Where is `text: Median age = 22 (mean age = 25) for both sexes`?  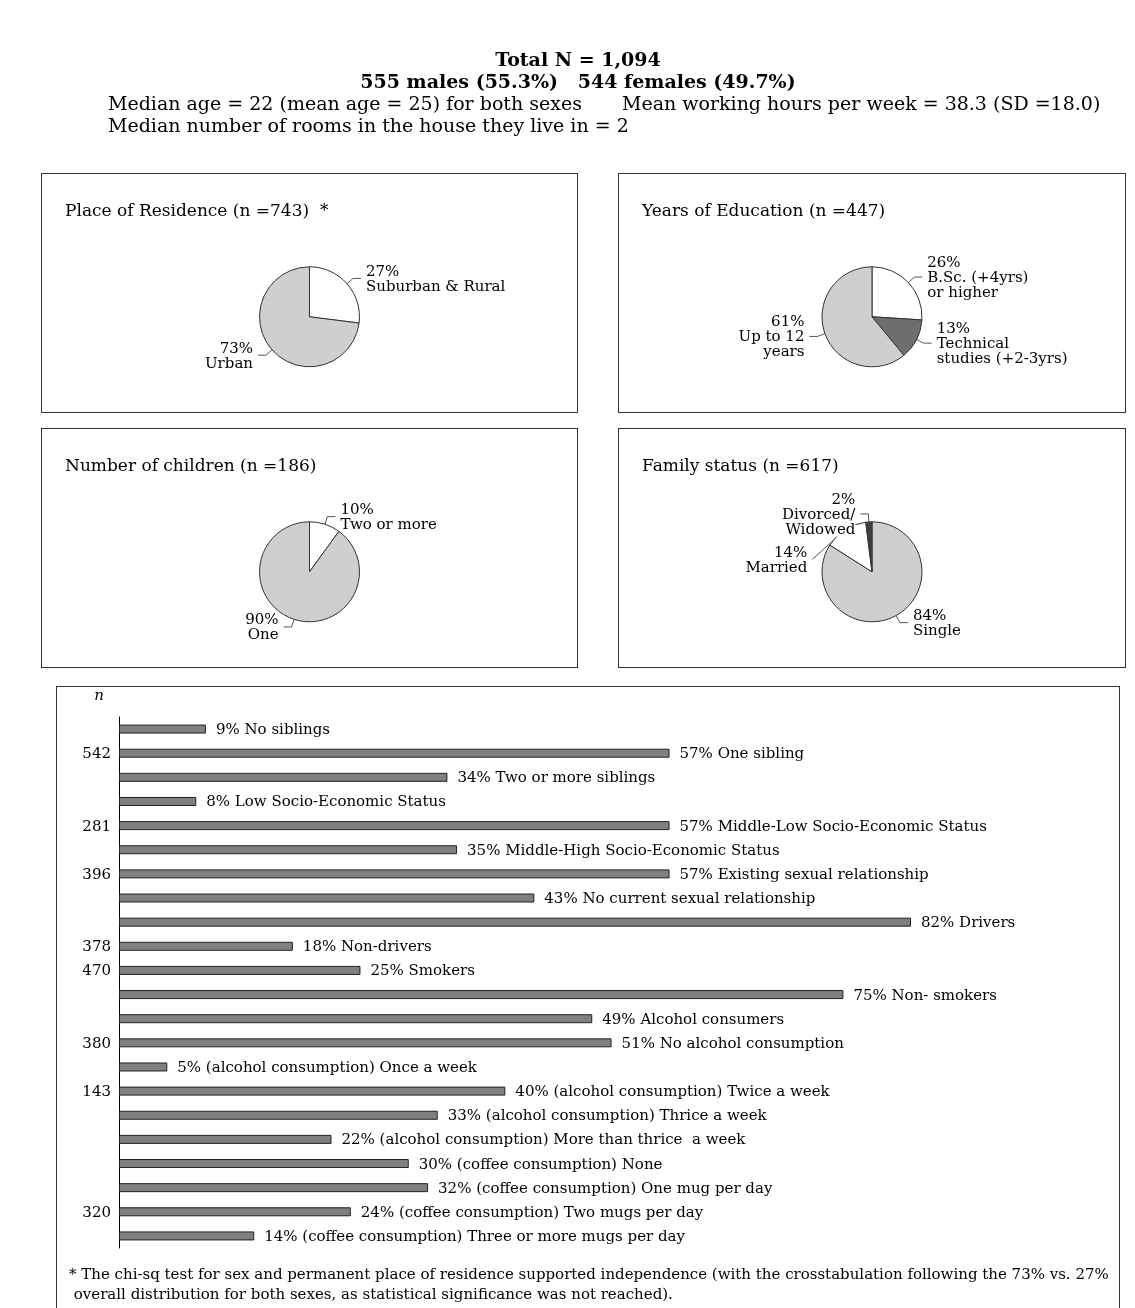
text: Median age = 22 (mean age = 25) for both sexes is located at coordinates (345, 103).